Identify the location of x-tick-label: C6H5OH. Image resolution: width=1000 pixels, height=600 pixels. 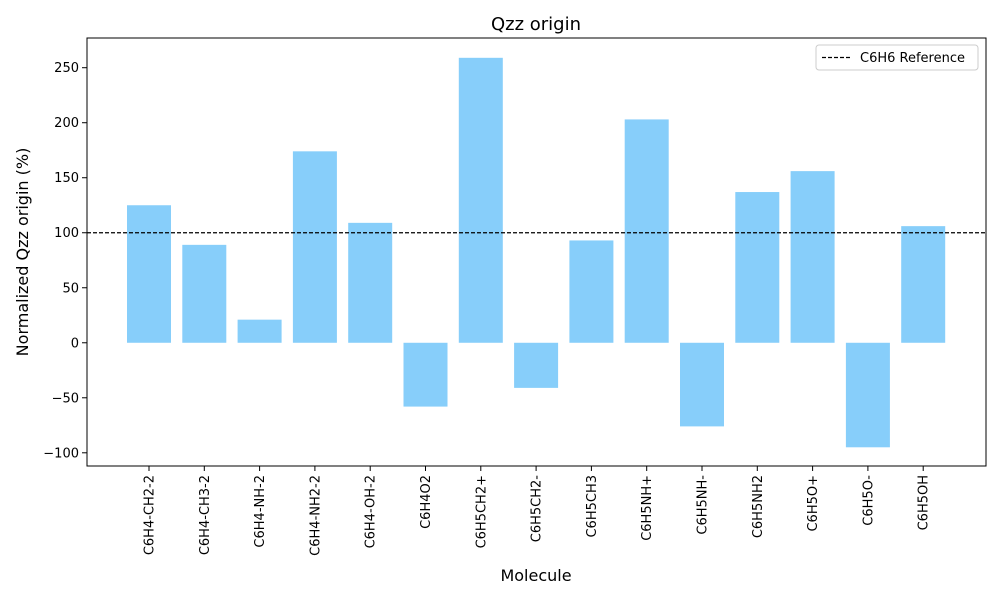
(924, 502).